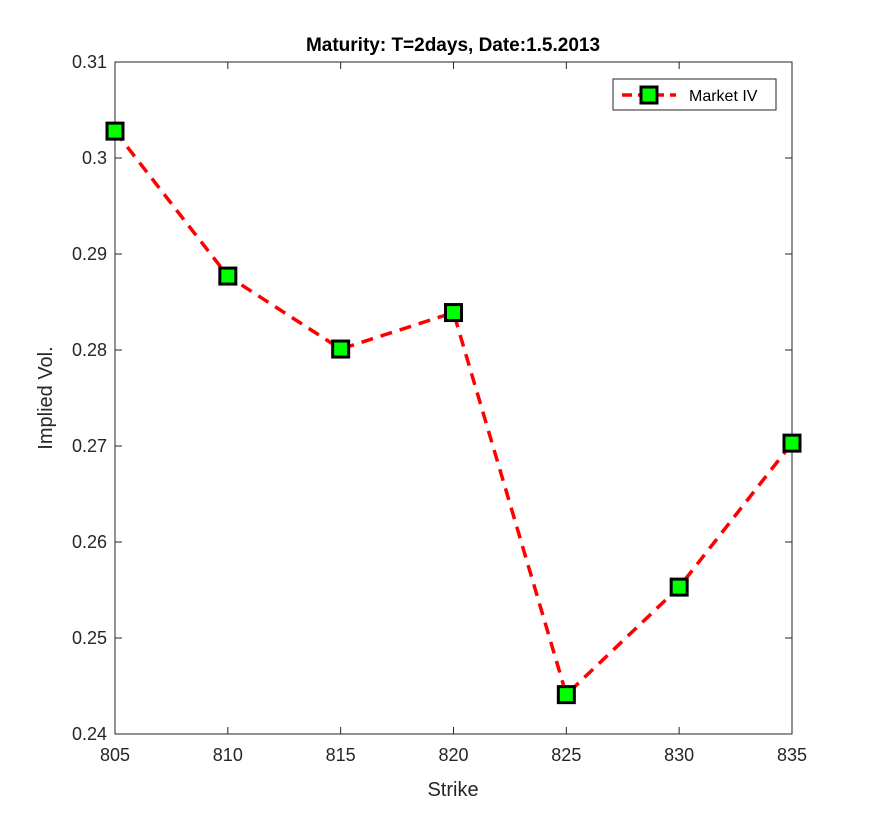 The width and height of the screenshot is (875, 827). What do you see at coordinates (723, 96) in the screenshot?
I see `legend-label-market-iv: Market IV` at bounding box center [723, 96].